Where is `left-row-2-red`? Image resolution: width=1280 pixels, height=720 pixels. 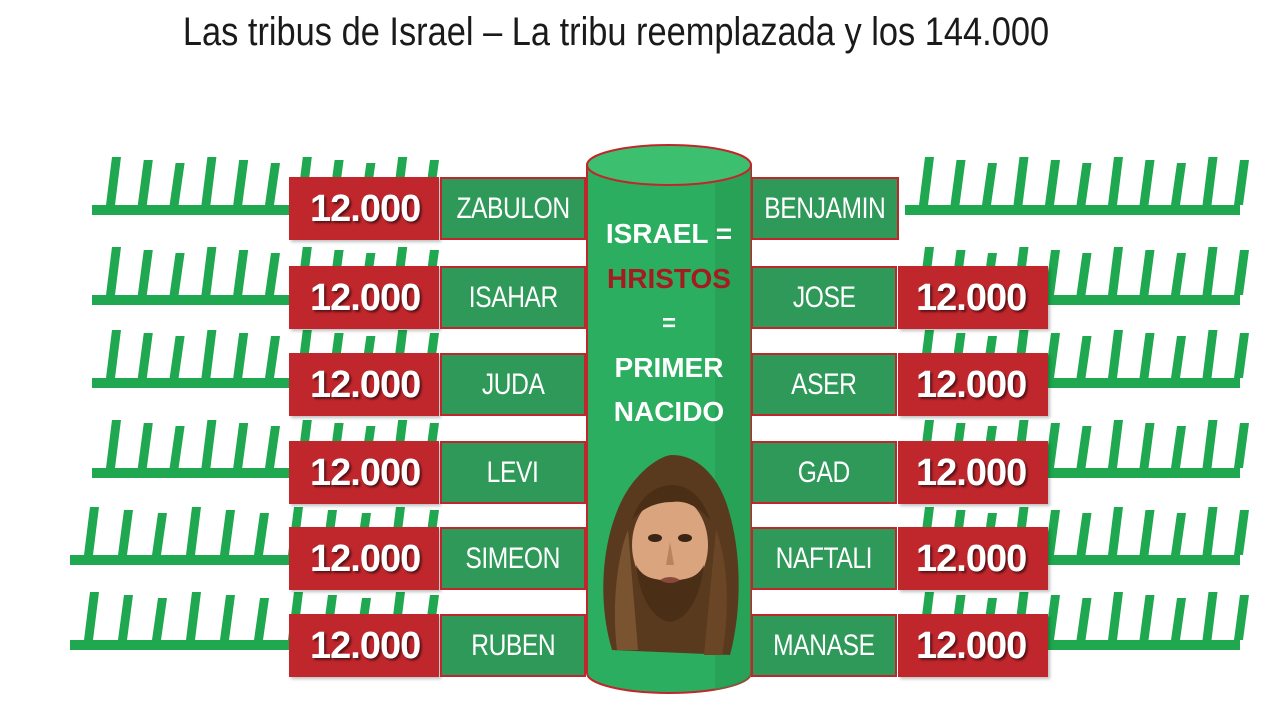 left-row-2-red is located at coordinates (364, 297).